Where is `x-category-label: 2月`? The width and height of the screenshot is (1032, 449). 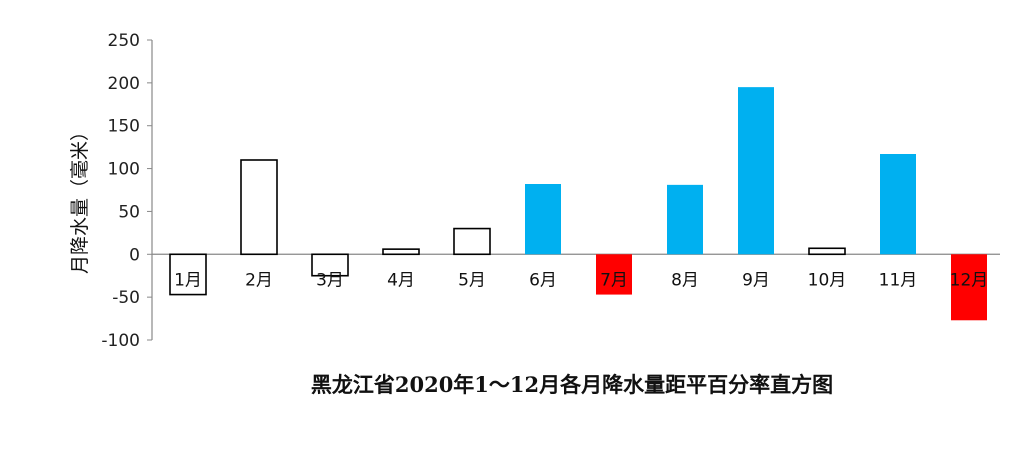
x-category-label: 2月 is located at coordinates (259, 280).